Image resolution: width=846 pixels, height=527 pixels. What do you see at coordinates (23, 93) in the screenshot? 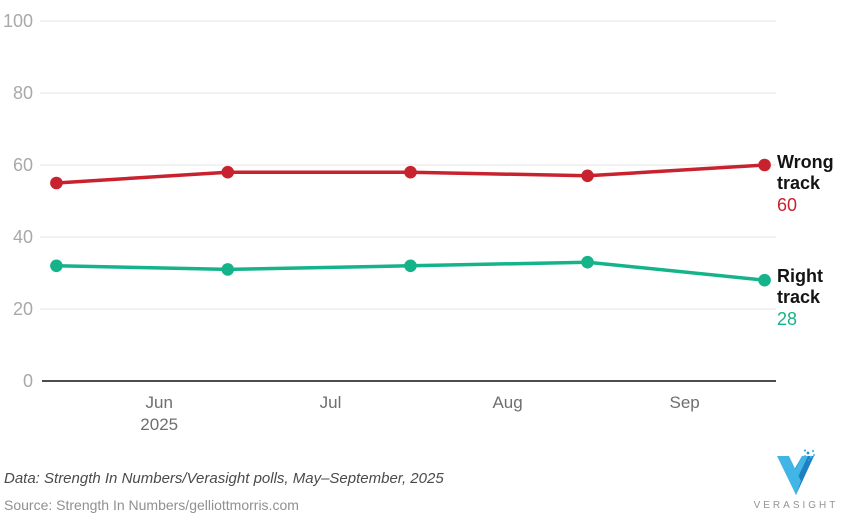
I see `y-tick-label: 80` at bounding box center [23, 93].